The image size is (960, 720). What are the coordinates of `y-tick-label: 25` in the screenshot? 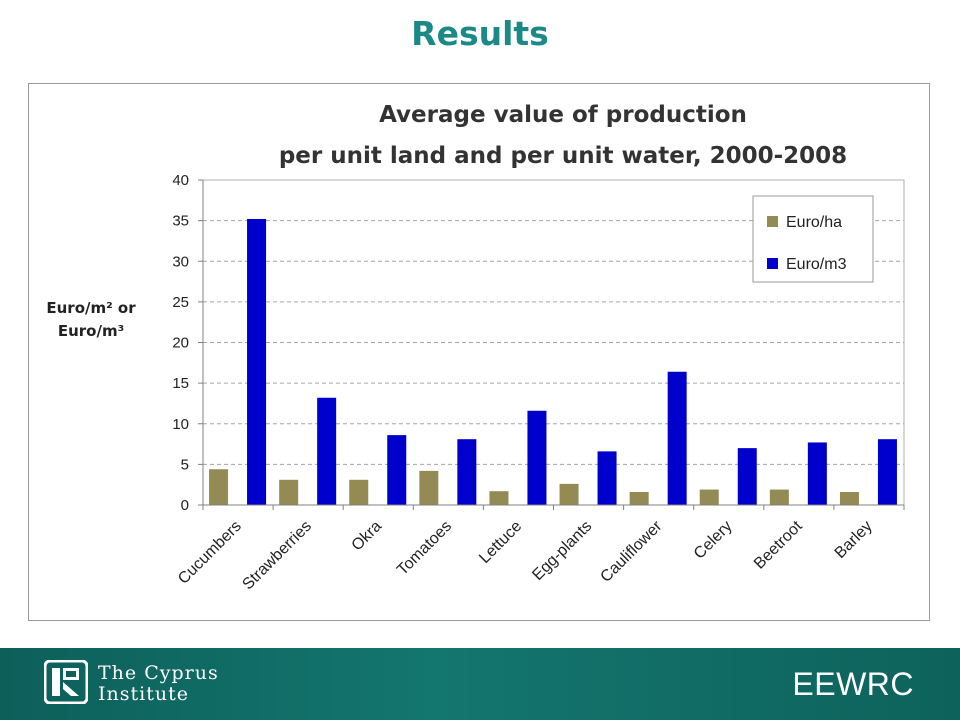 It's located at (180, 302).